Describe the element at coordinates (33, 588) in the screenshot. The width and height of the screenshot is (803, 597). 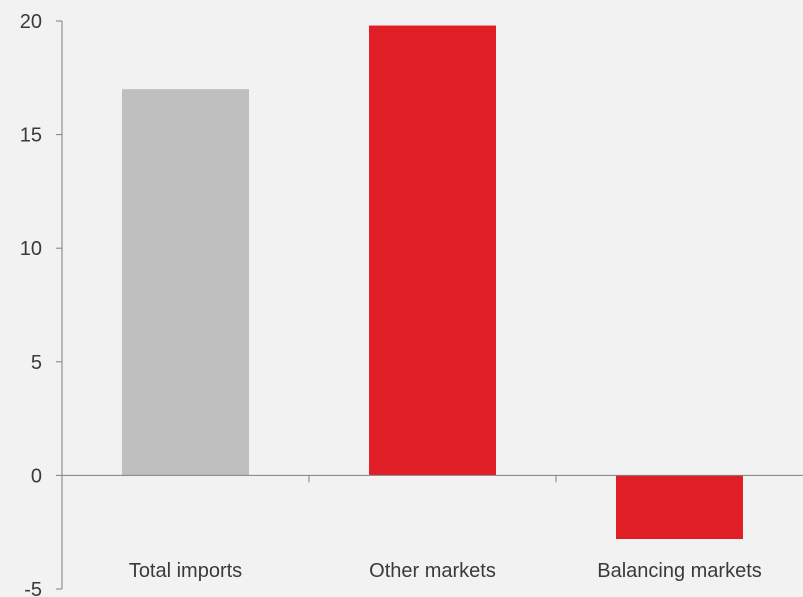
I see `y-tick-label: -5` at that location.